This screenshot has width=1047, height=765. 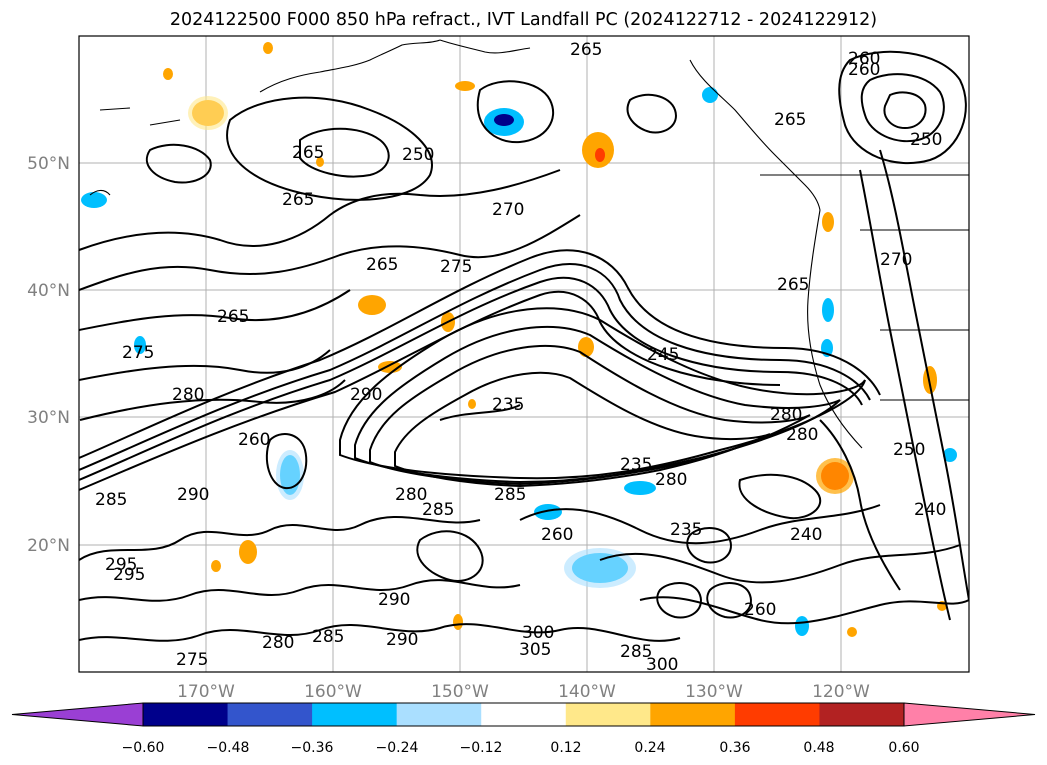 I want to click on colorbar-tick-label: −0.12, so click(x=481, y=748).